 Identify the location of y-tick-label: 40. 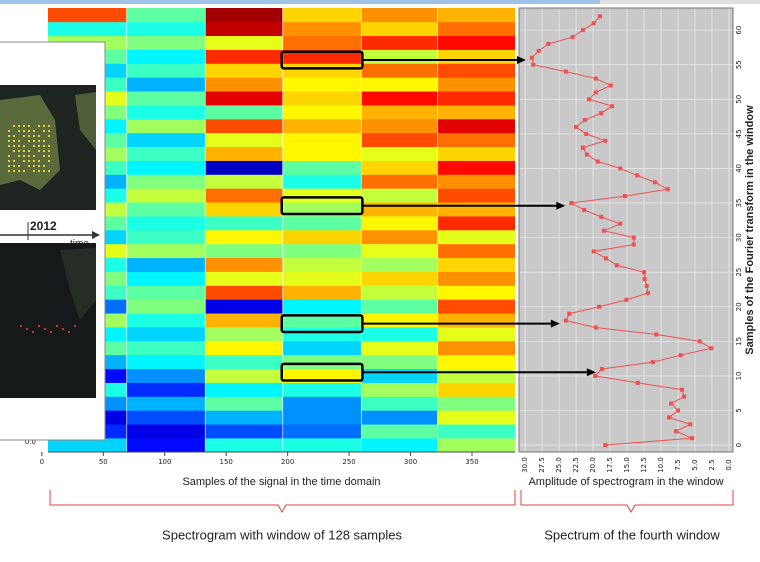
(739, 168).